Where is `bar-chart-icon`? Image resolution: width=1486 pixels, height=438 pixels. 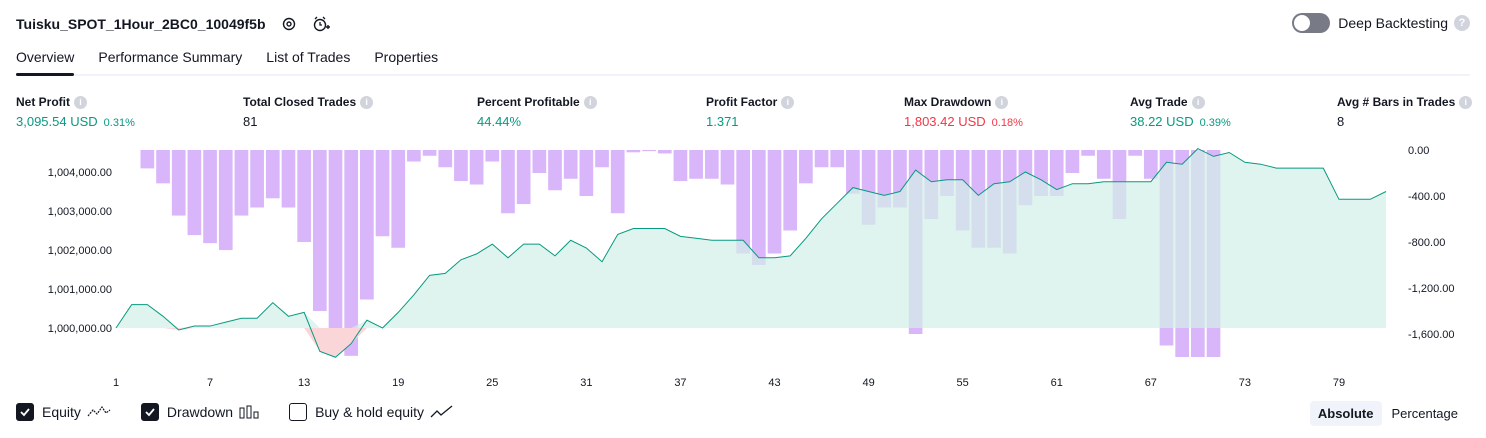
bar-chart-icon is located at coordinates (249, 412).